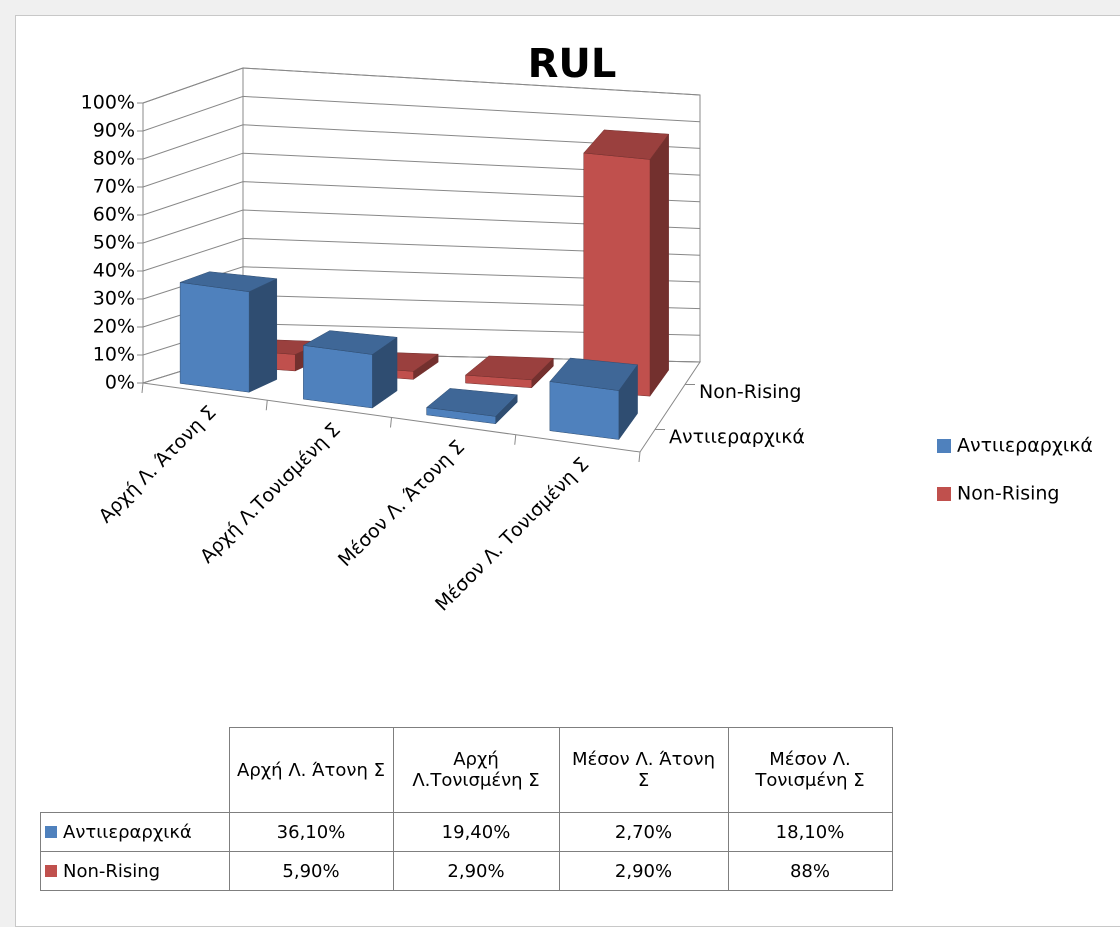  I want to click on row-label: Αντιιεραρχικά, so click(135, 832).